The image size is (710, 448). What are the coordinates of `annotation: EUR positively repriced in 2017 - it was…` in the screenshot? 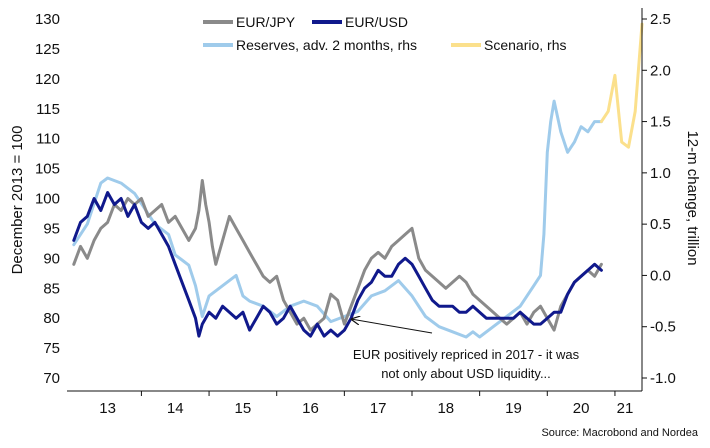 It's located at (466, 350).